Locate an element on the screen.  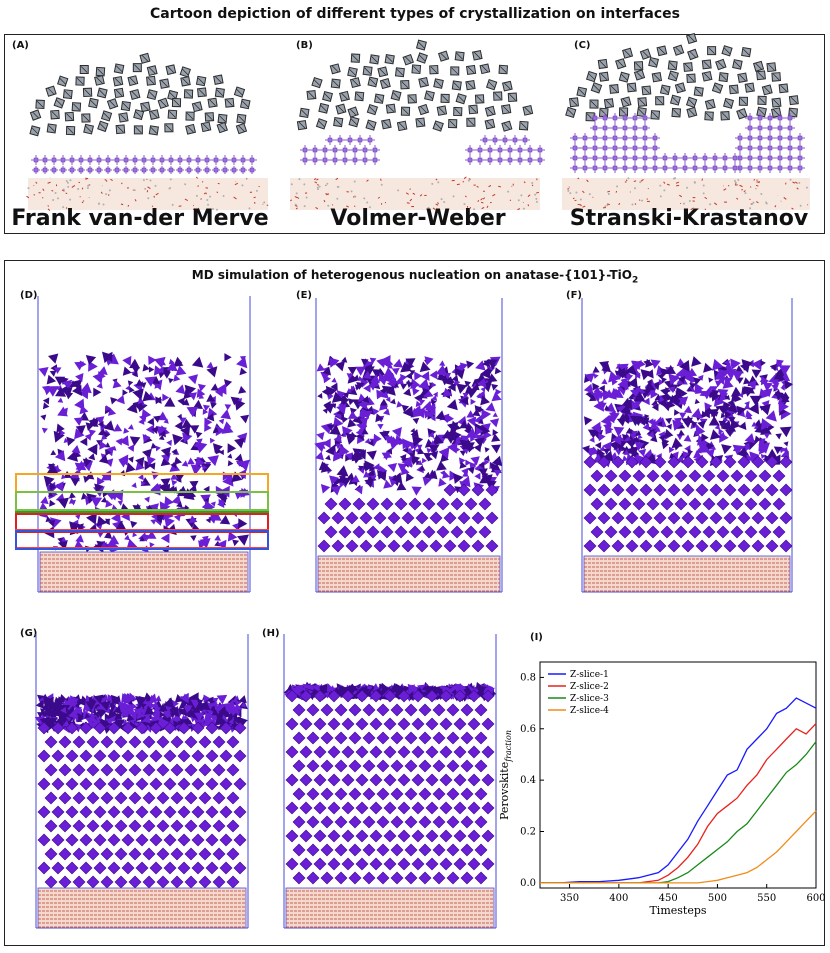
y-axis-label: Perovskitefraction is located at coordinates (505, 775).